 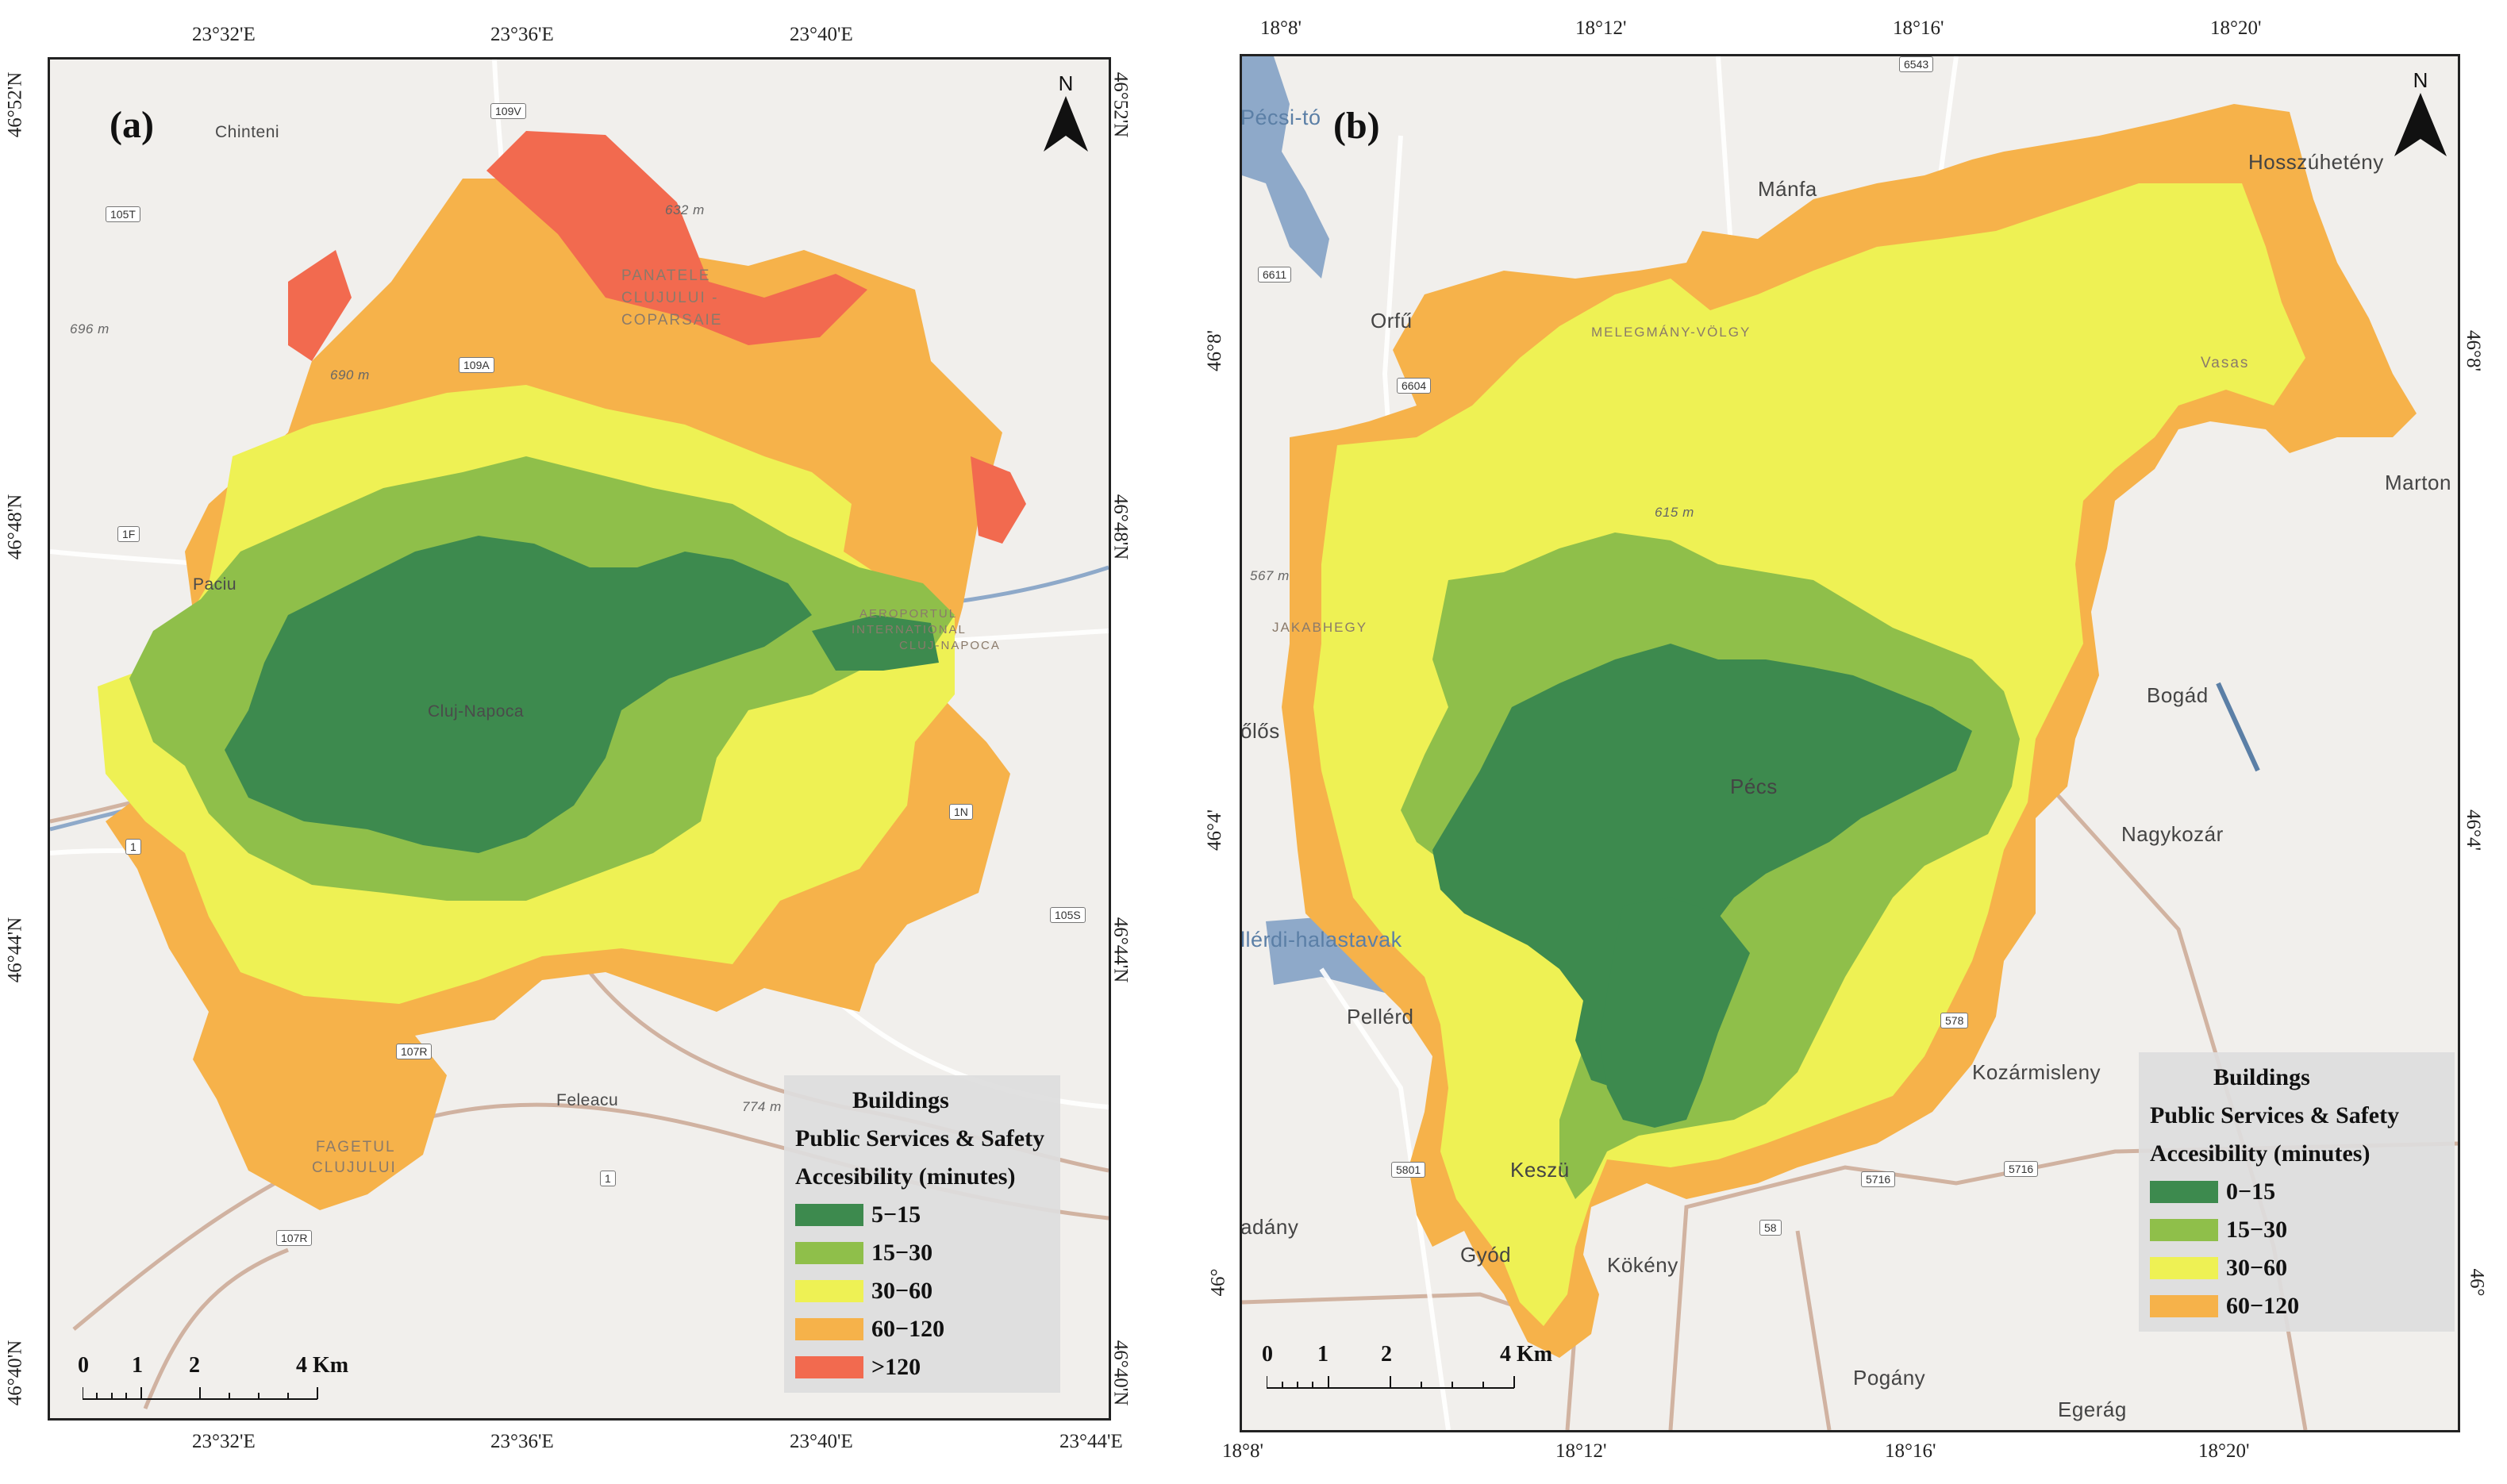 What do you see at coordinates (1120, 527) in the screenshot?
I see `lat-tick-a-right-2: 46°48'N` at bounding box center [1120, 527].